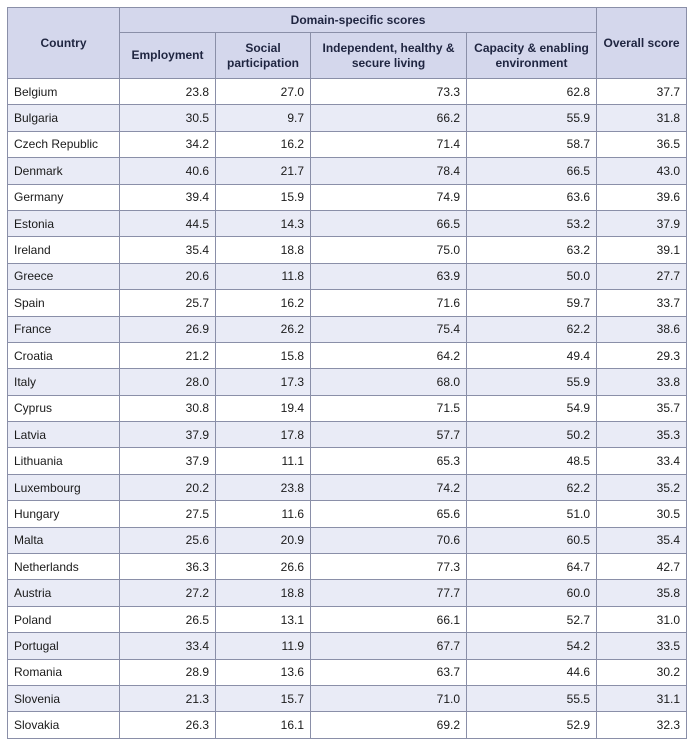 This screenshot has width=695, height=741. Describe the element at coordinates (167, 514) in the screenshot. I see `cell-employment: 27.5` at that location.